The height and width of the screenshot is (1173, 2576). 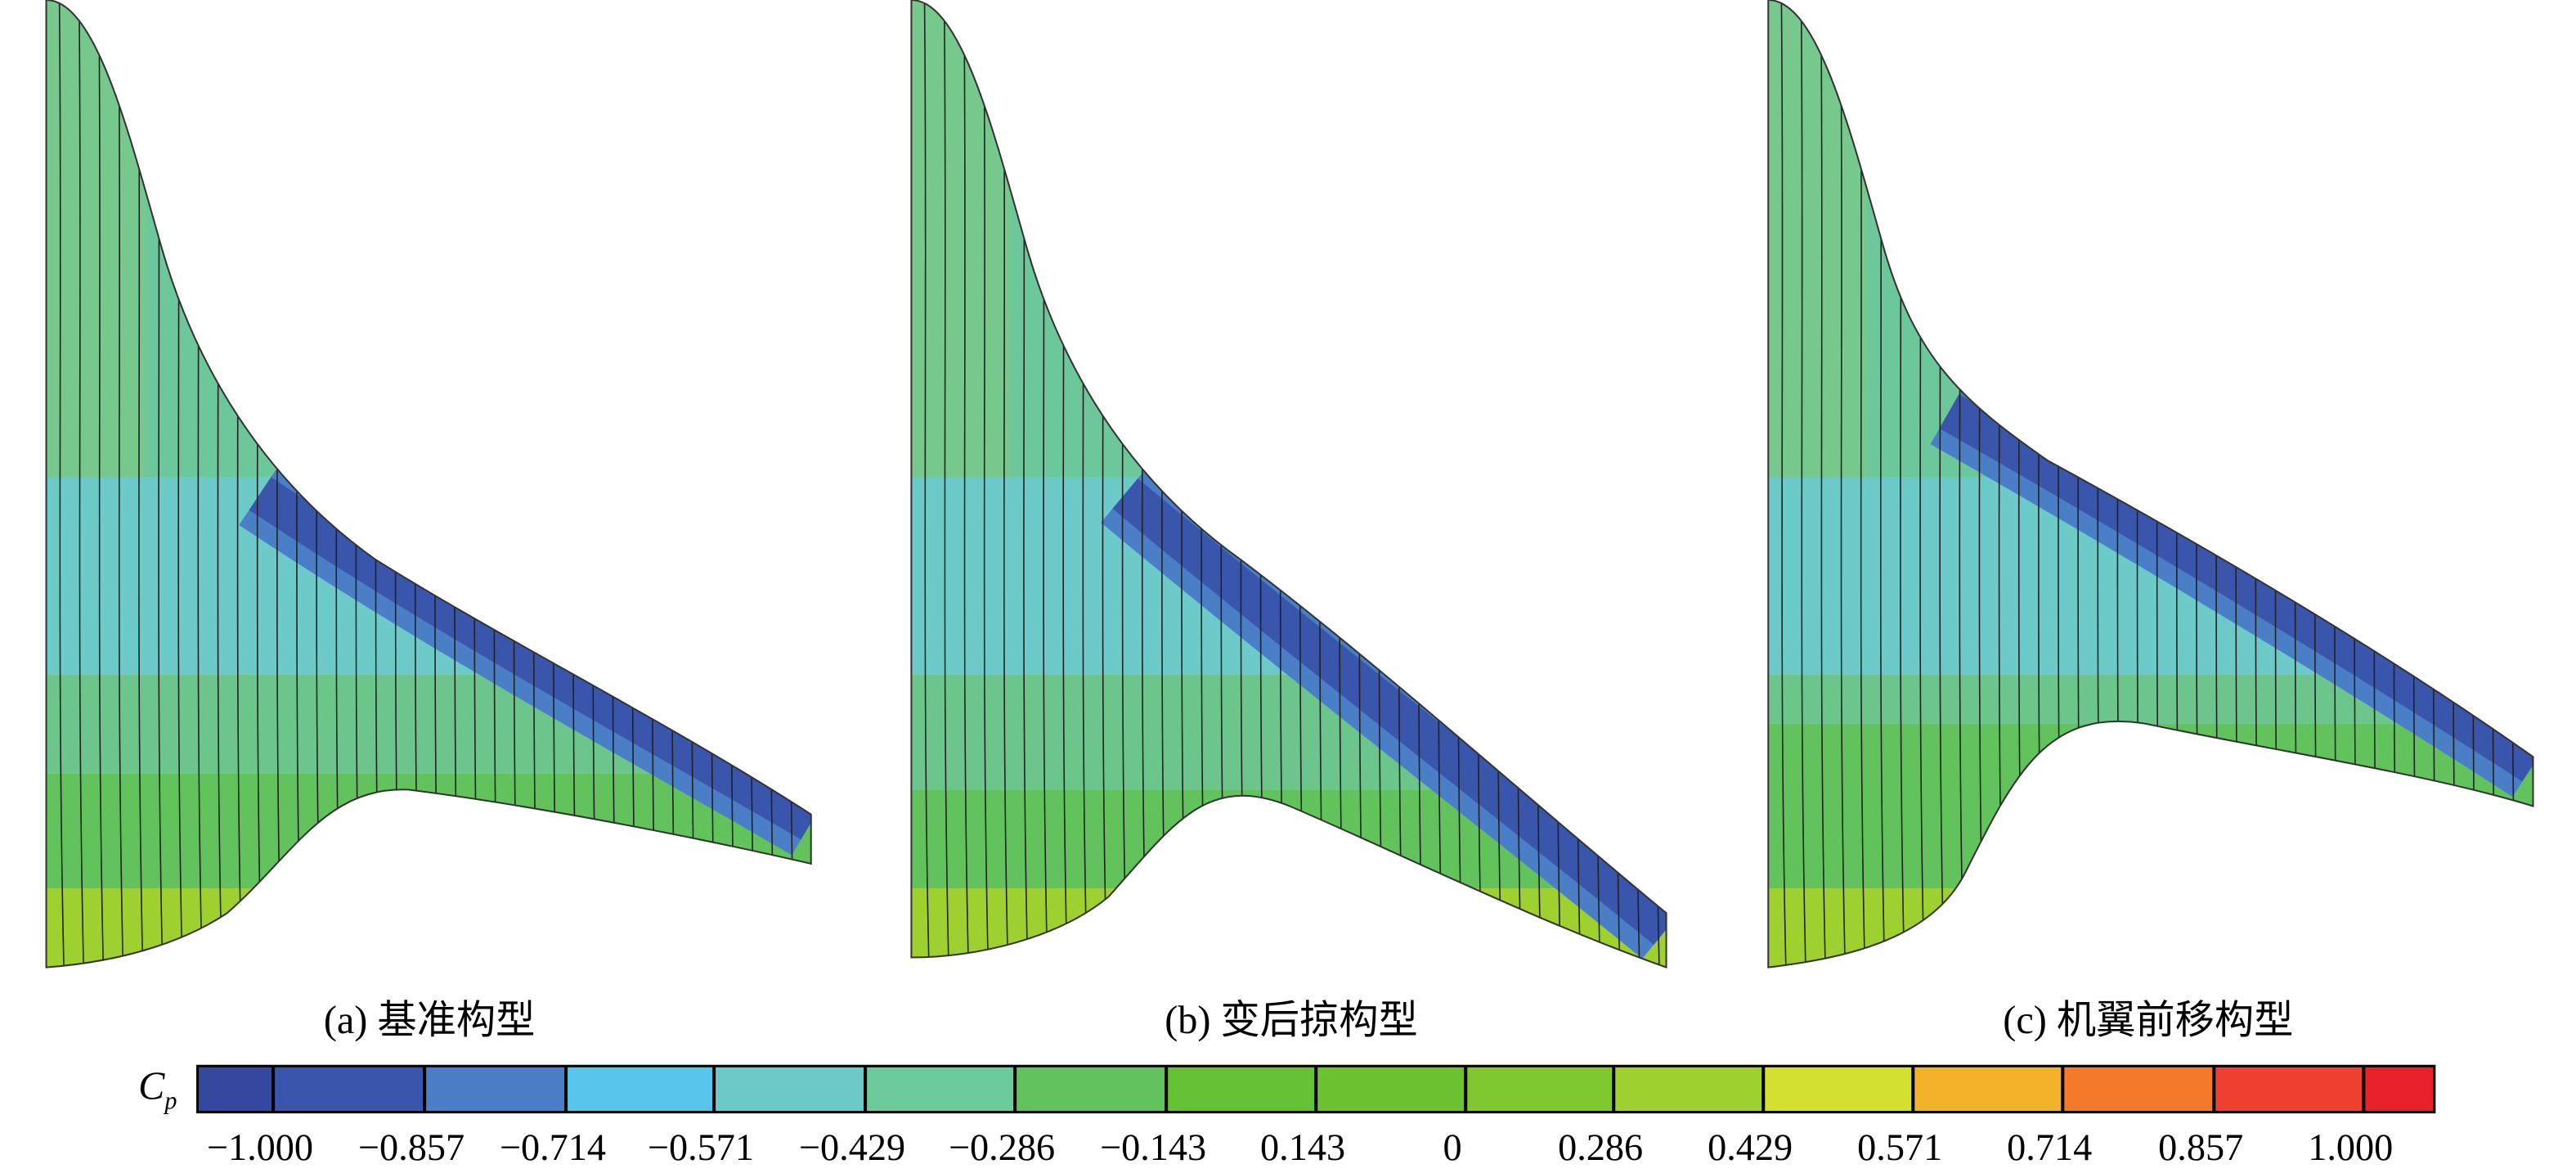 I want to click on colorbar-tick-label: 0.857, so click(x=2200, y=1148).